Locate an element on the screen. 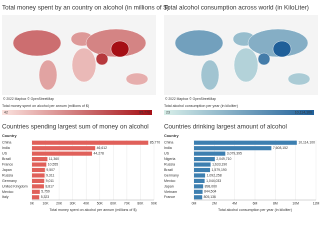 The image size is (320, 240). value-label: 1,092,258 is located at coordinates (214, 175).